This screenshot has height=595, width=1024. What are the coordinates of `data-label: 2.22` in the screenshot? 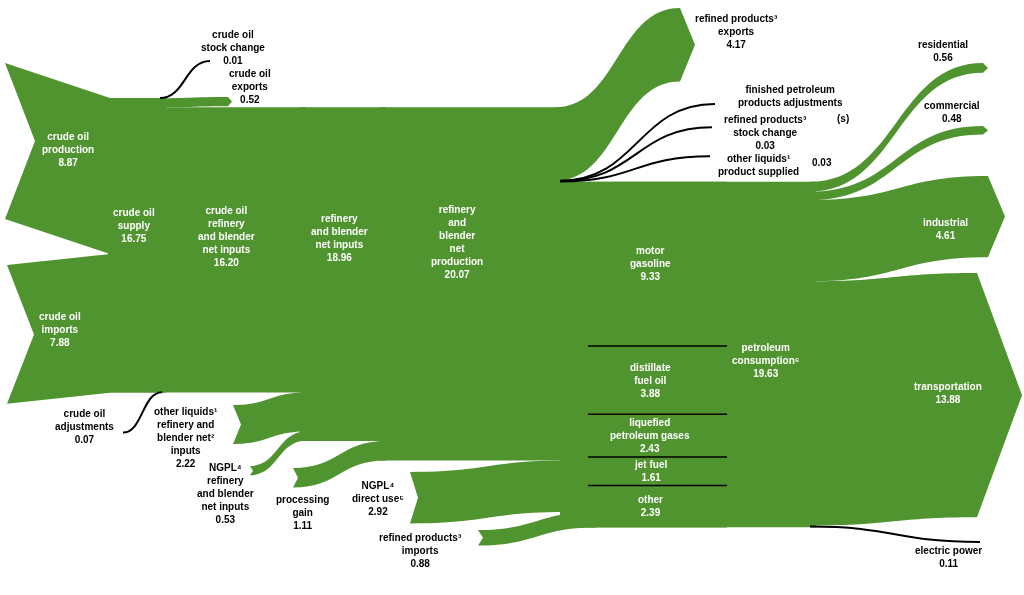 It's located at (185, 463).